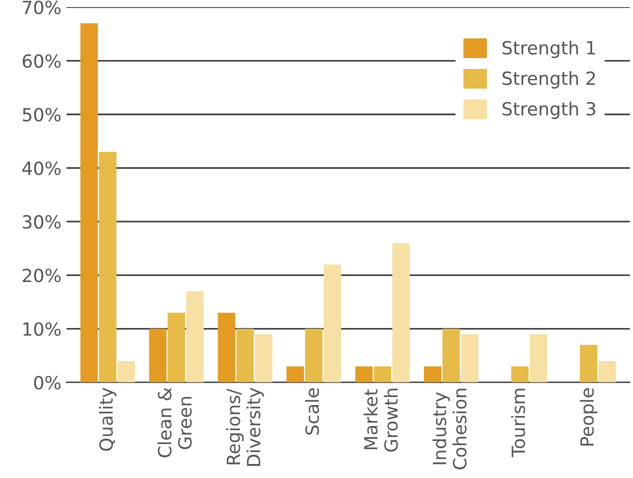  What do you see at coordinates (107, 419) in the screenshot?
I see `x-tick-label: Quality` at bounding box center [107, 419].